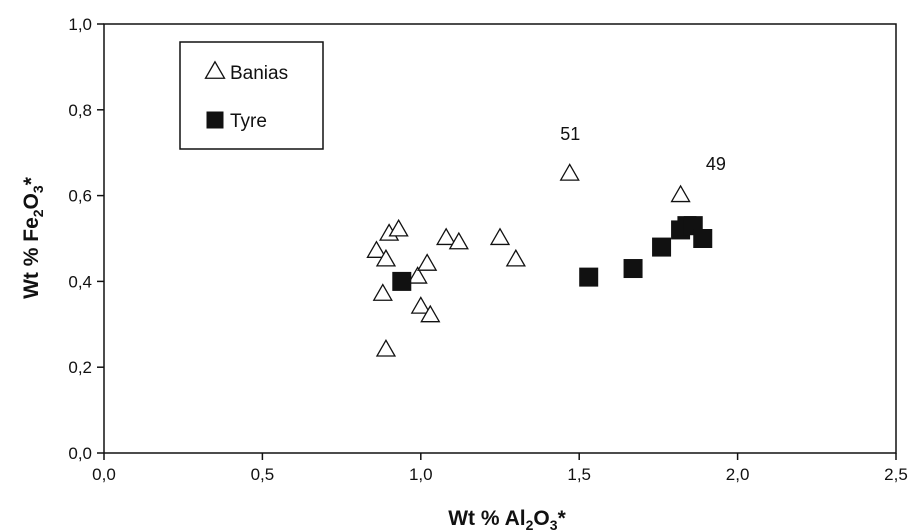 This screenshot has height=532, width=915. I want to click on x-tick-label: 1,0, so click(421, 474).